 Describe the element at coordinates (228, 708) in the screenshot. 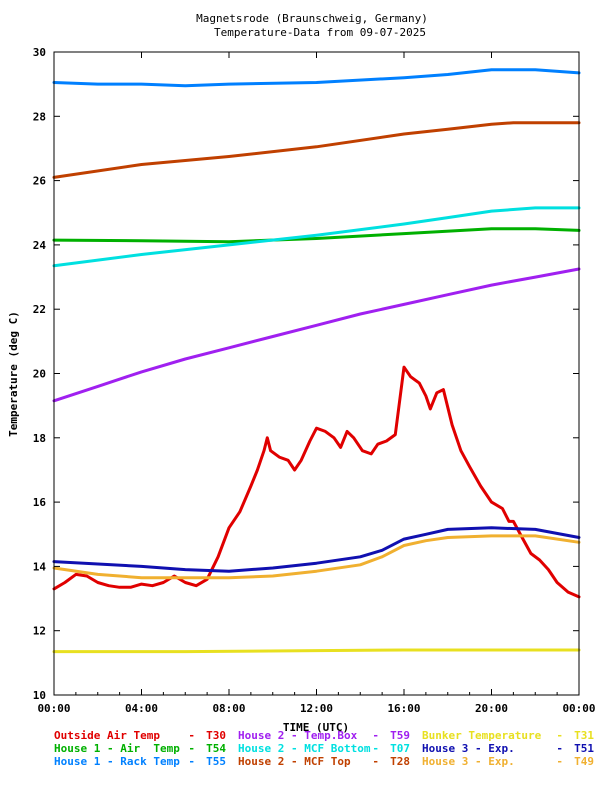

I see `x-tick-label: 08:00` at that location.